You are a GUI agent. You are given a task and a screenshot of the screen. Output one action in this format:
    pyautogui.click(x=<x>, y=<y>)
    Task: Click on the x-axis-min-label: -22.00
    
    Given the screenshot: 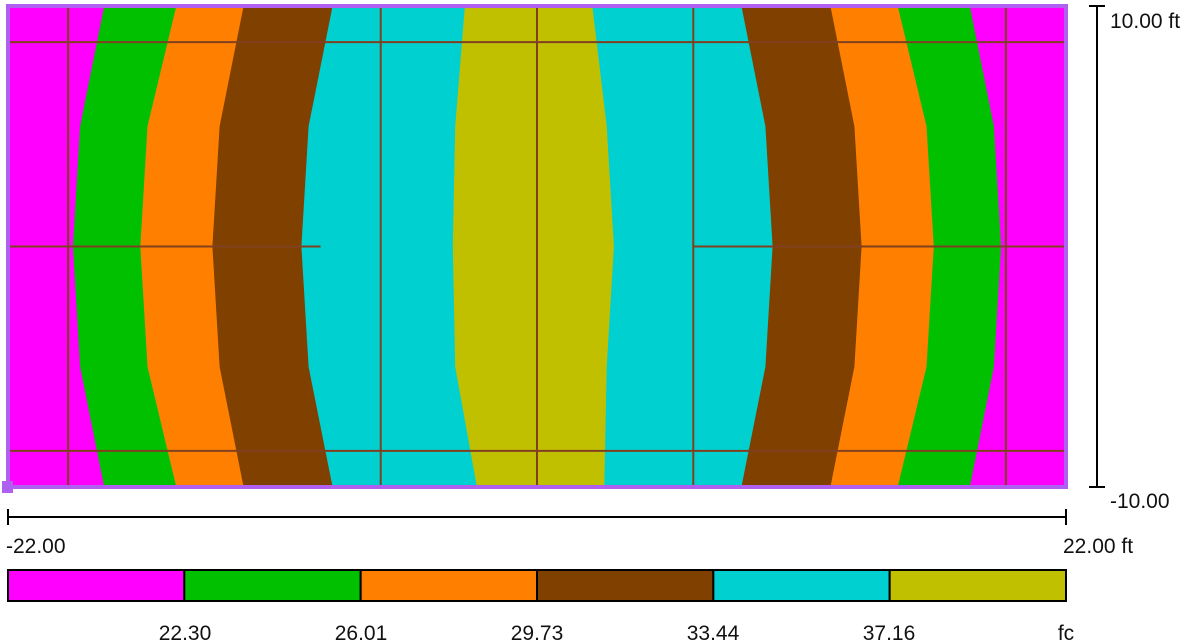 What is the action you would take?
    pyautogui.click(x=36, y=546)
    